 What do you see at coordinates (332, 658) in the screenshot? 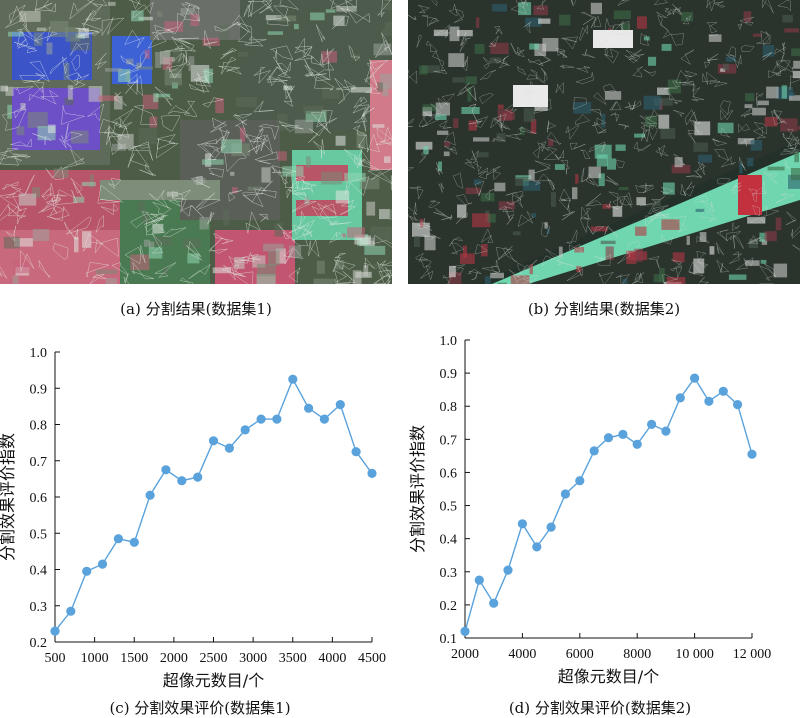
I see `chart1-x-tick-label: 4000` at bounding box center [332, 658].